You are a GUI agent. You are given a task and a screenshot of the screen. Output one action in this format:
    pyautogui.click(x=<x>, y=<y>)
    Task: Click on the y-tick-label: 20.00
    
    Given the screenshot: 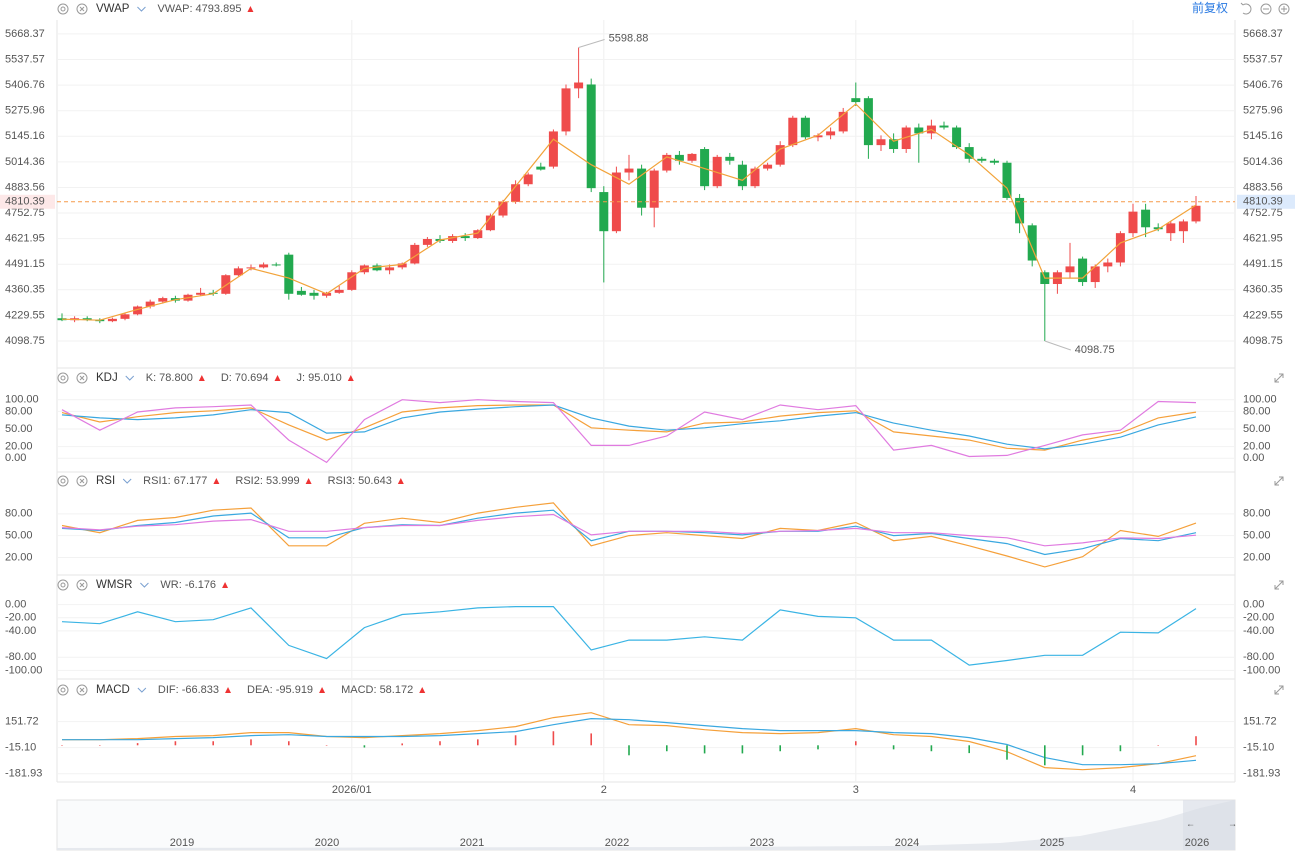 What is the action you would take?
    pyautogui.click(x=19, y=446)
    